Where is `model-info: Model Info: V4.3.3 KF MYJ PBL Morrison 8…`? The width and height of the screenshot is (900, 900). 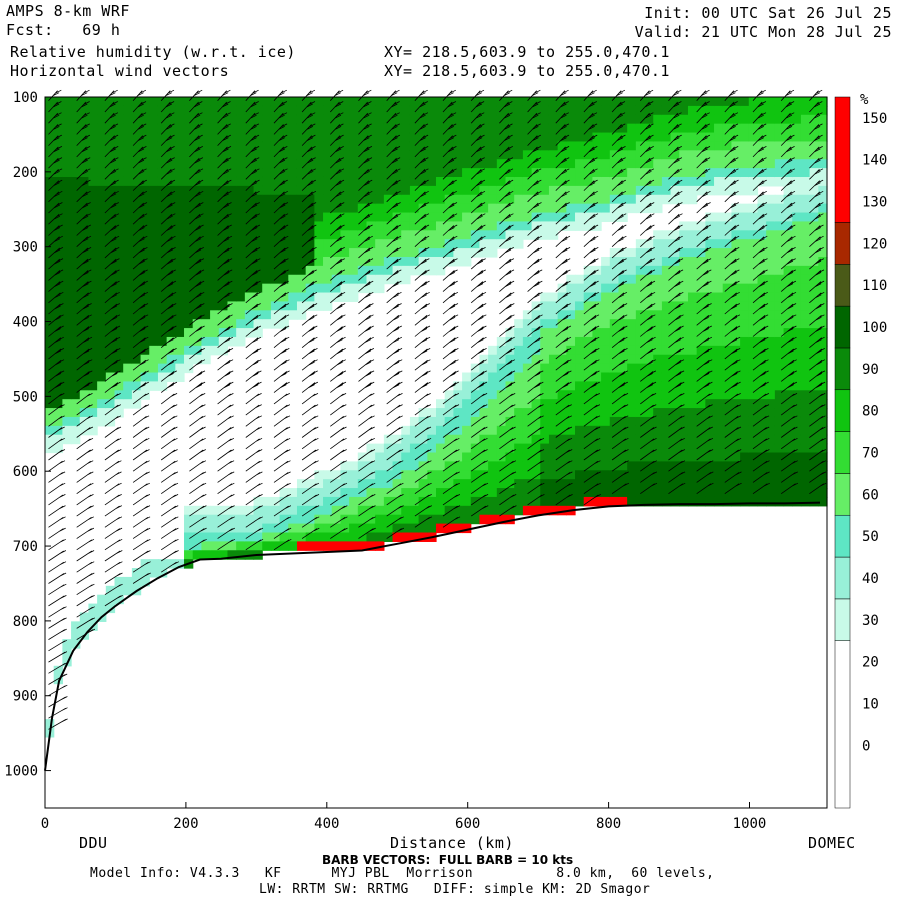
model-info: Model Info: V4.3.3 KF MYJ PBL Morrison 8… is located at coordinates (402, 873).